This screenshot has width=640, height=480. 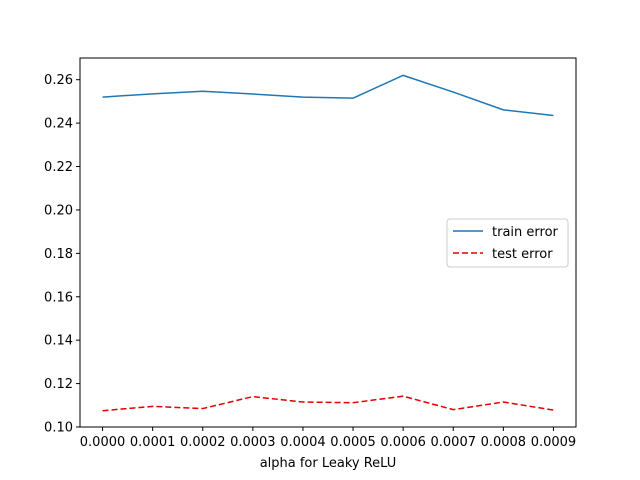 What do you see at coordinates (58, 124) in the screenshot?
I see `y-tick-label: 0.24` at bounding box center [58, 124].